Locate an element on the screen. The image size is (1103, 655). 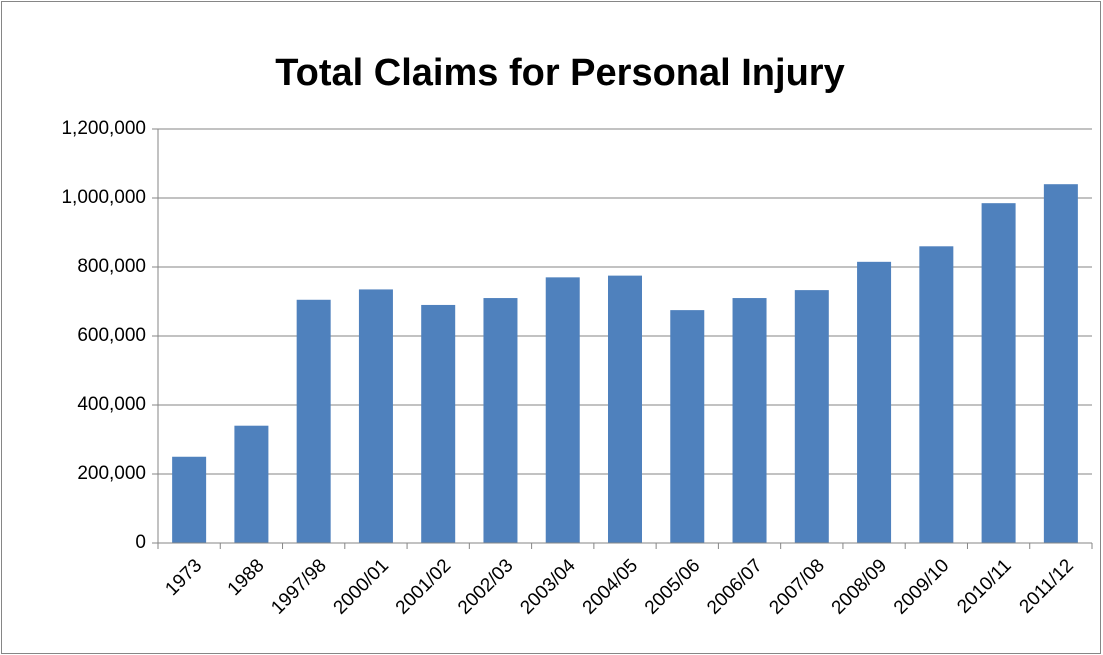
y-tick-label: 800,000 is located at coordinates (111, 266).